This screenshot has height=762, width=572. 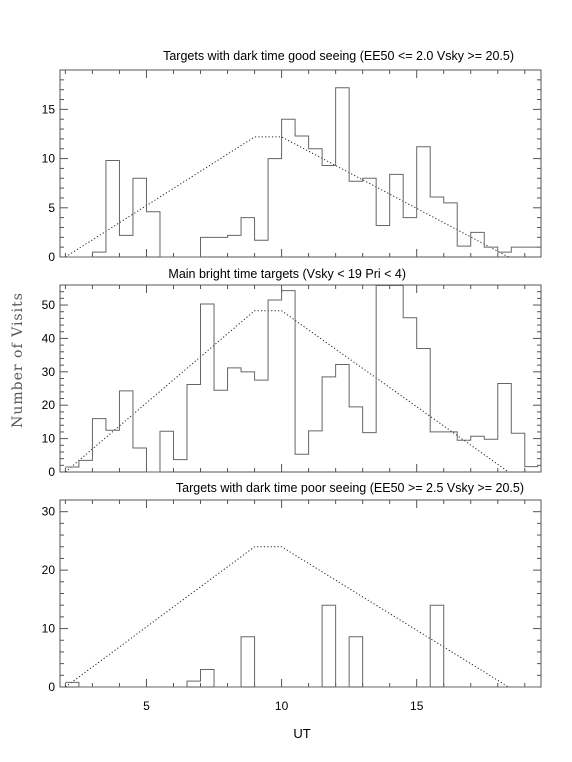 What do you see at coordinates (51, 208) in the screenshot?
I see `y-tick-label: 5` at bounding box center [51, 208].